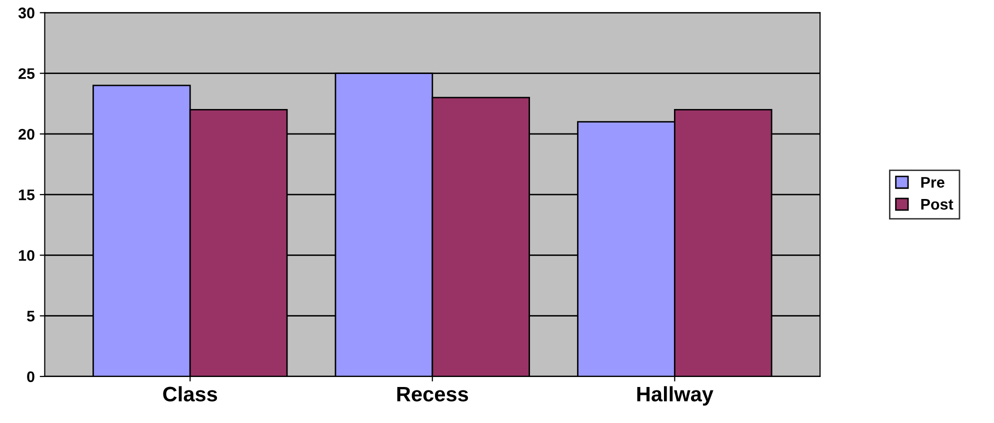 The height and width of the screenshot is (423, 994). I want to click on y-tick-label: 20, so click(26, 134).